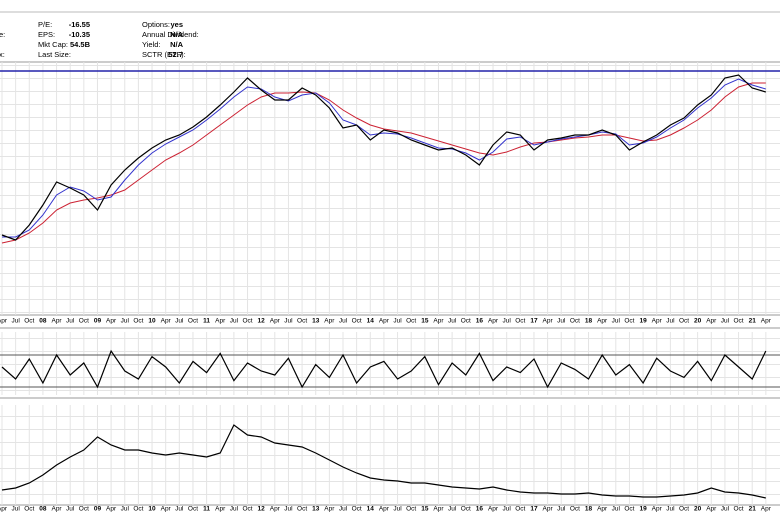 This screenshot has width=780, height=516. I want to click on x-tick-label: 17, so click(534, 321).